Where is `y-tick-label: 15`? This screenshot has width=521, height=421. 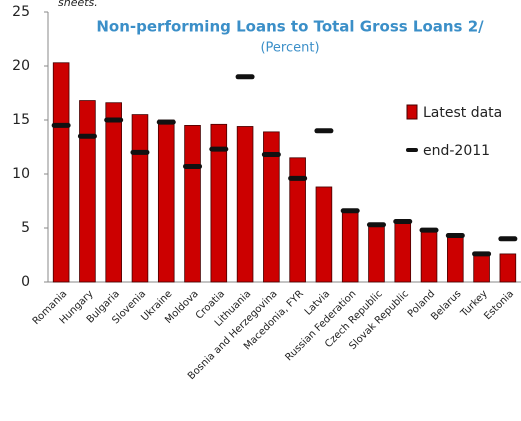 y-tick-label: 15 is located at coordinates (21, 120).